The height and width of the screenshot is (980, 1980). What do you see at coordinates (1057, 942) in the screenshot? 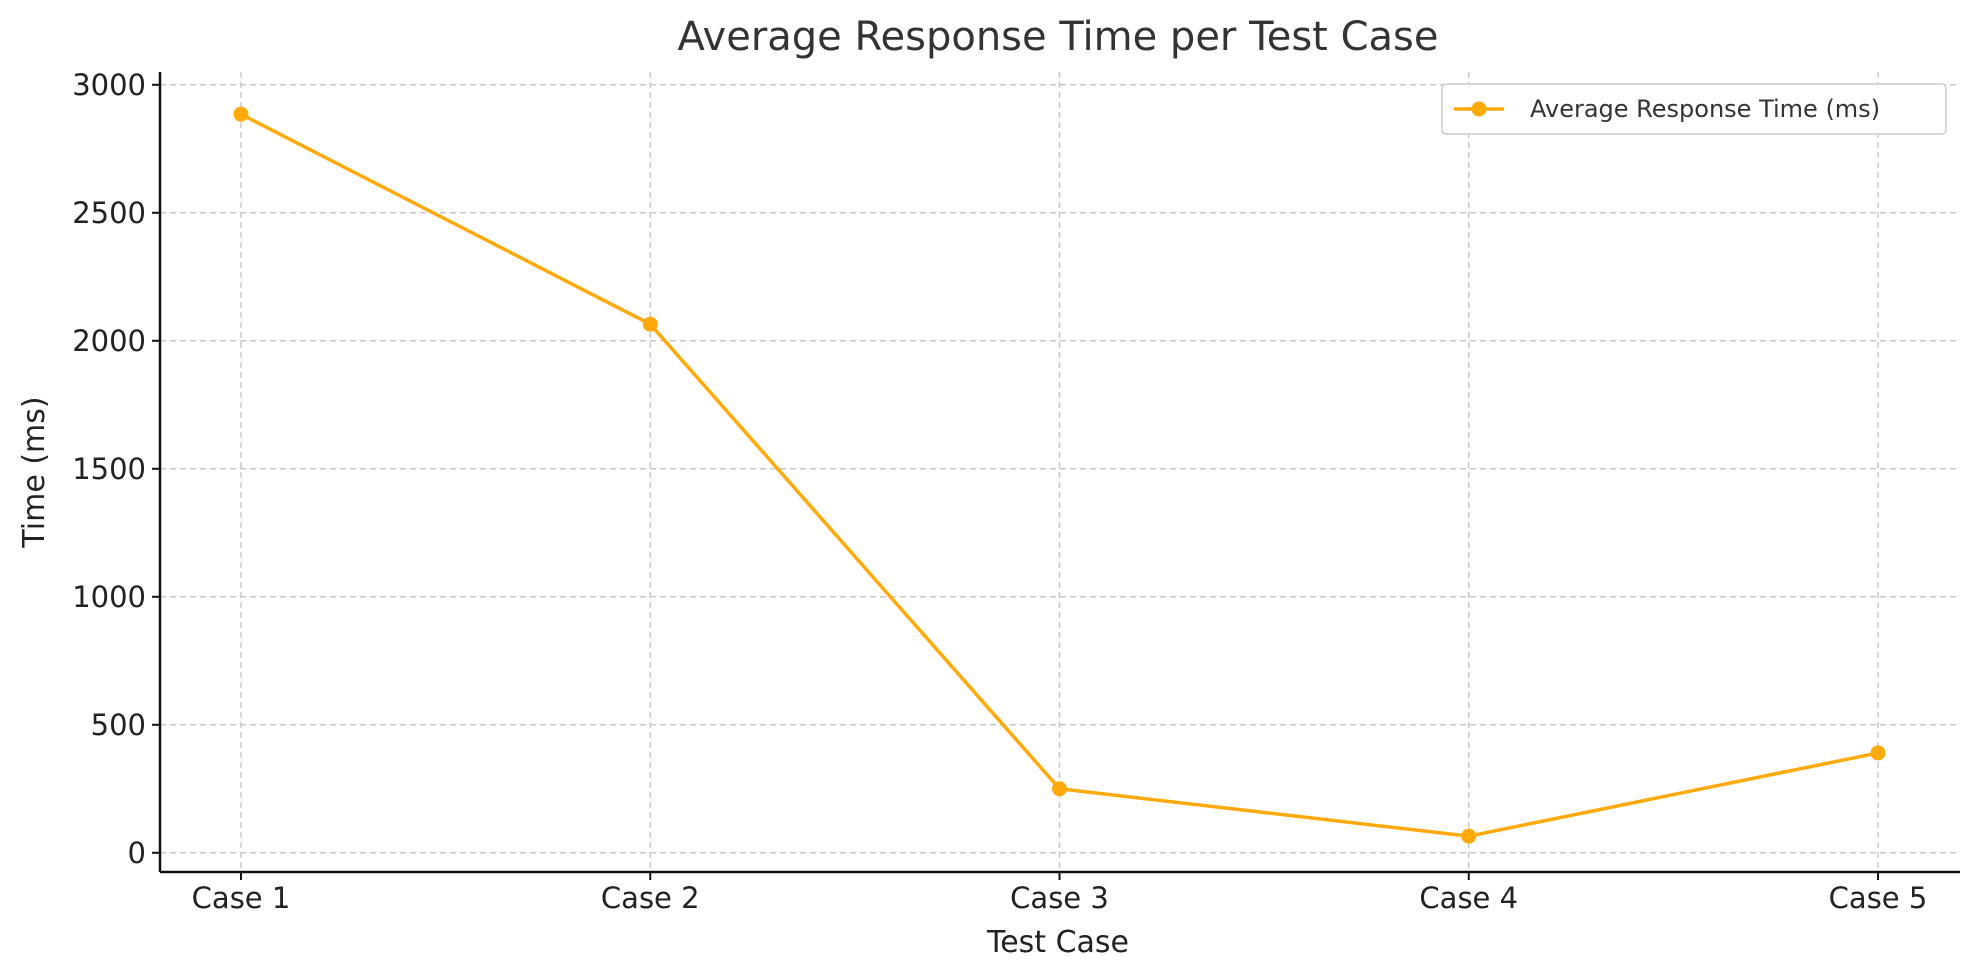
I see `x-axis-label: Test Case` at bounding box center [1057, 942].